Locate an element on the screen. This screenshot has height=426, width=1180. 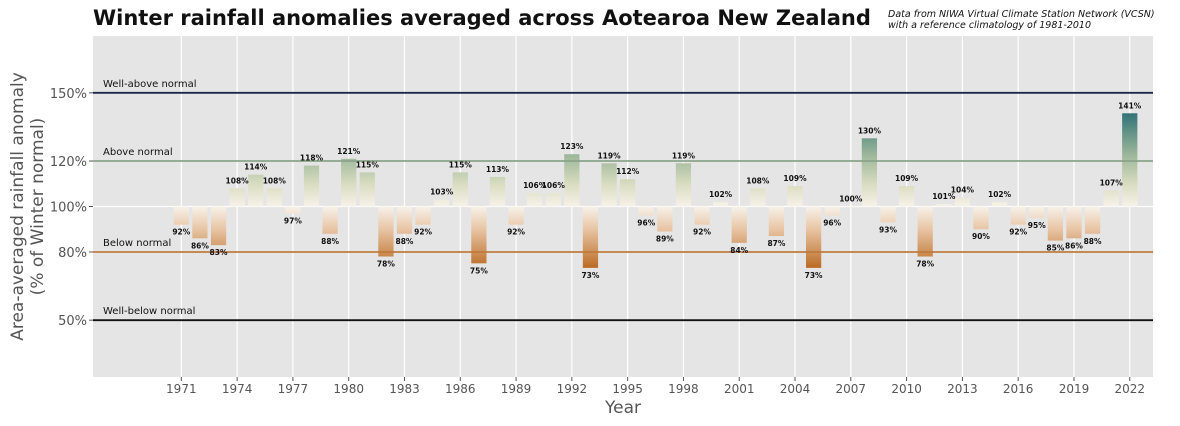
bar-1983 is located at coordinates (404, 220).